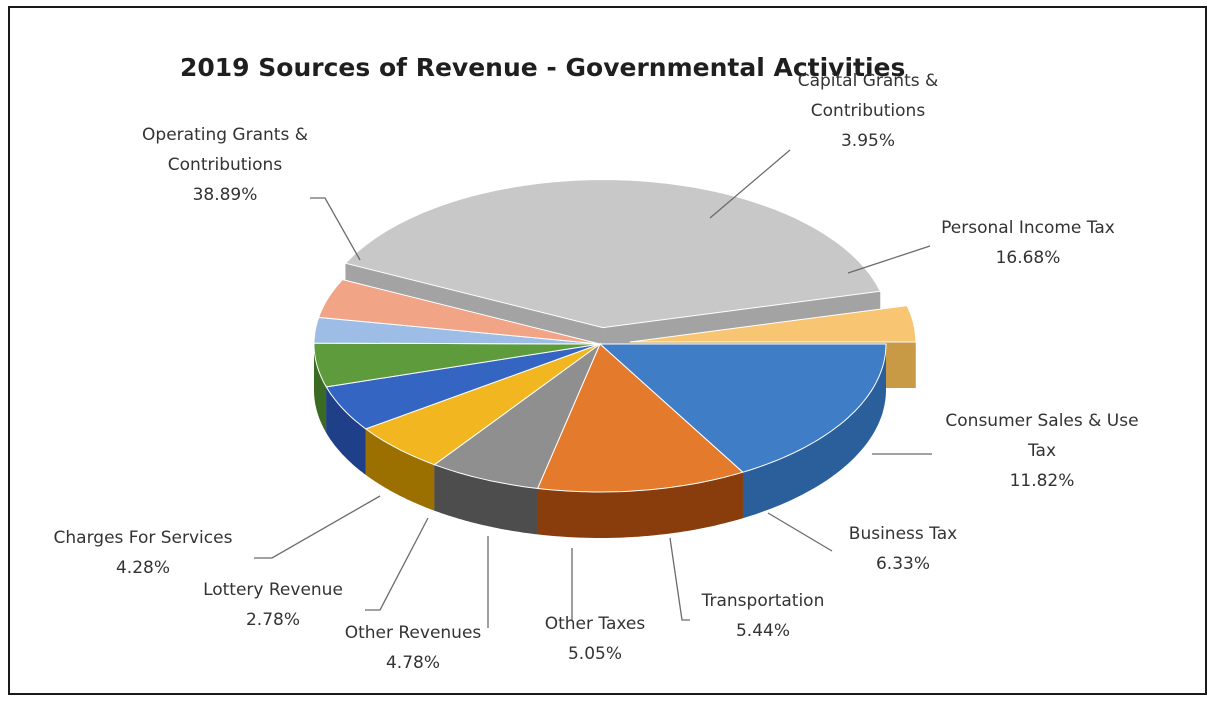 This screenshot has height=705, width=1217. What do you see at coordinates (459, 312) in the screenshot?
I see `pie-slice-charges-for-services` at bounding box center [459, 312].